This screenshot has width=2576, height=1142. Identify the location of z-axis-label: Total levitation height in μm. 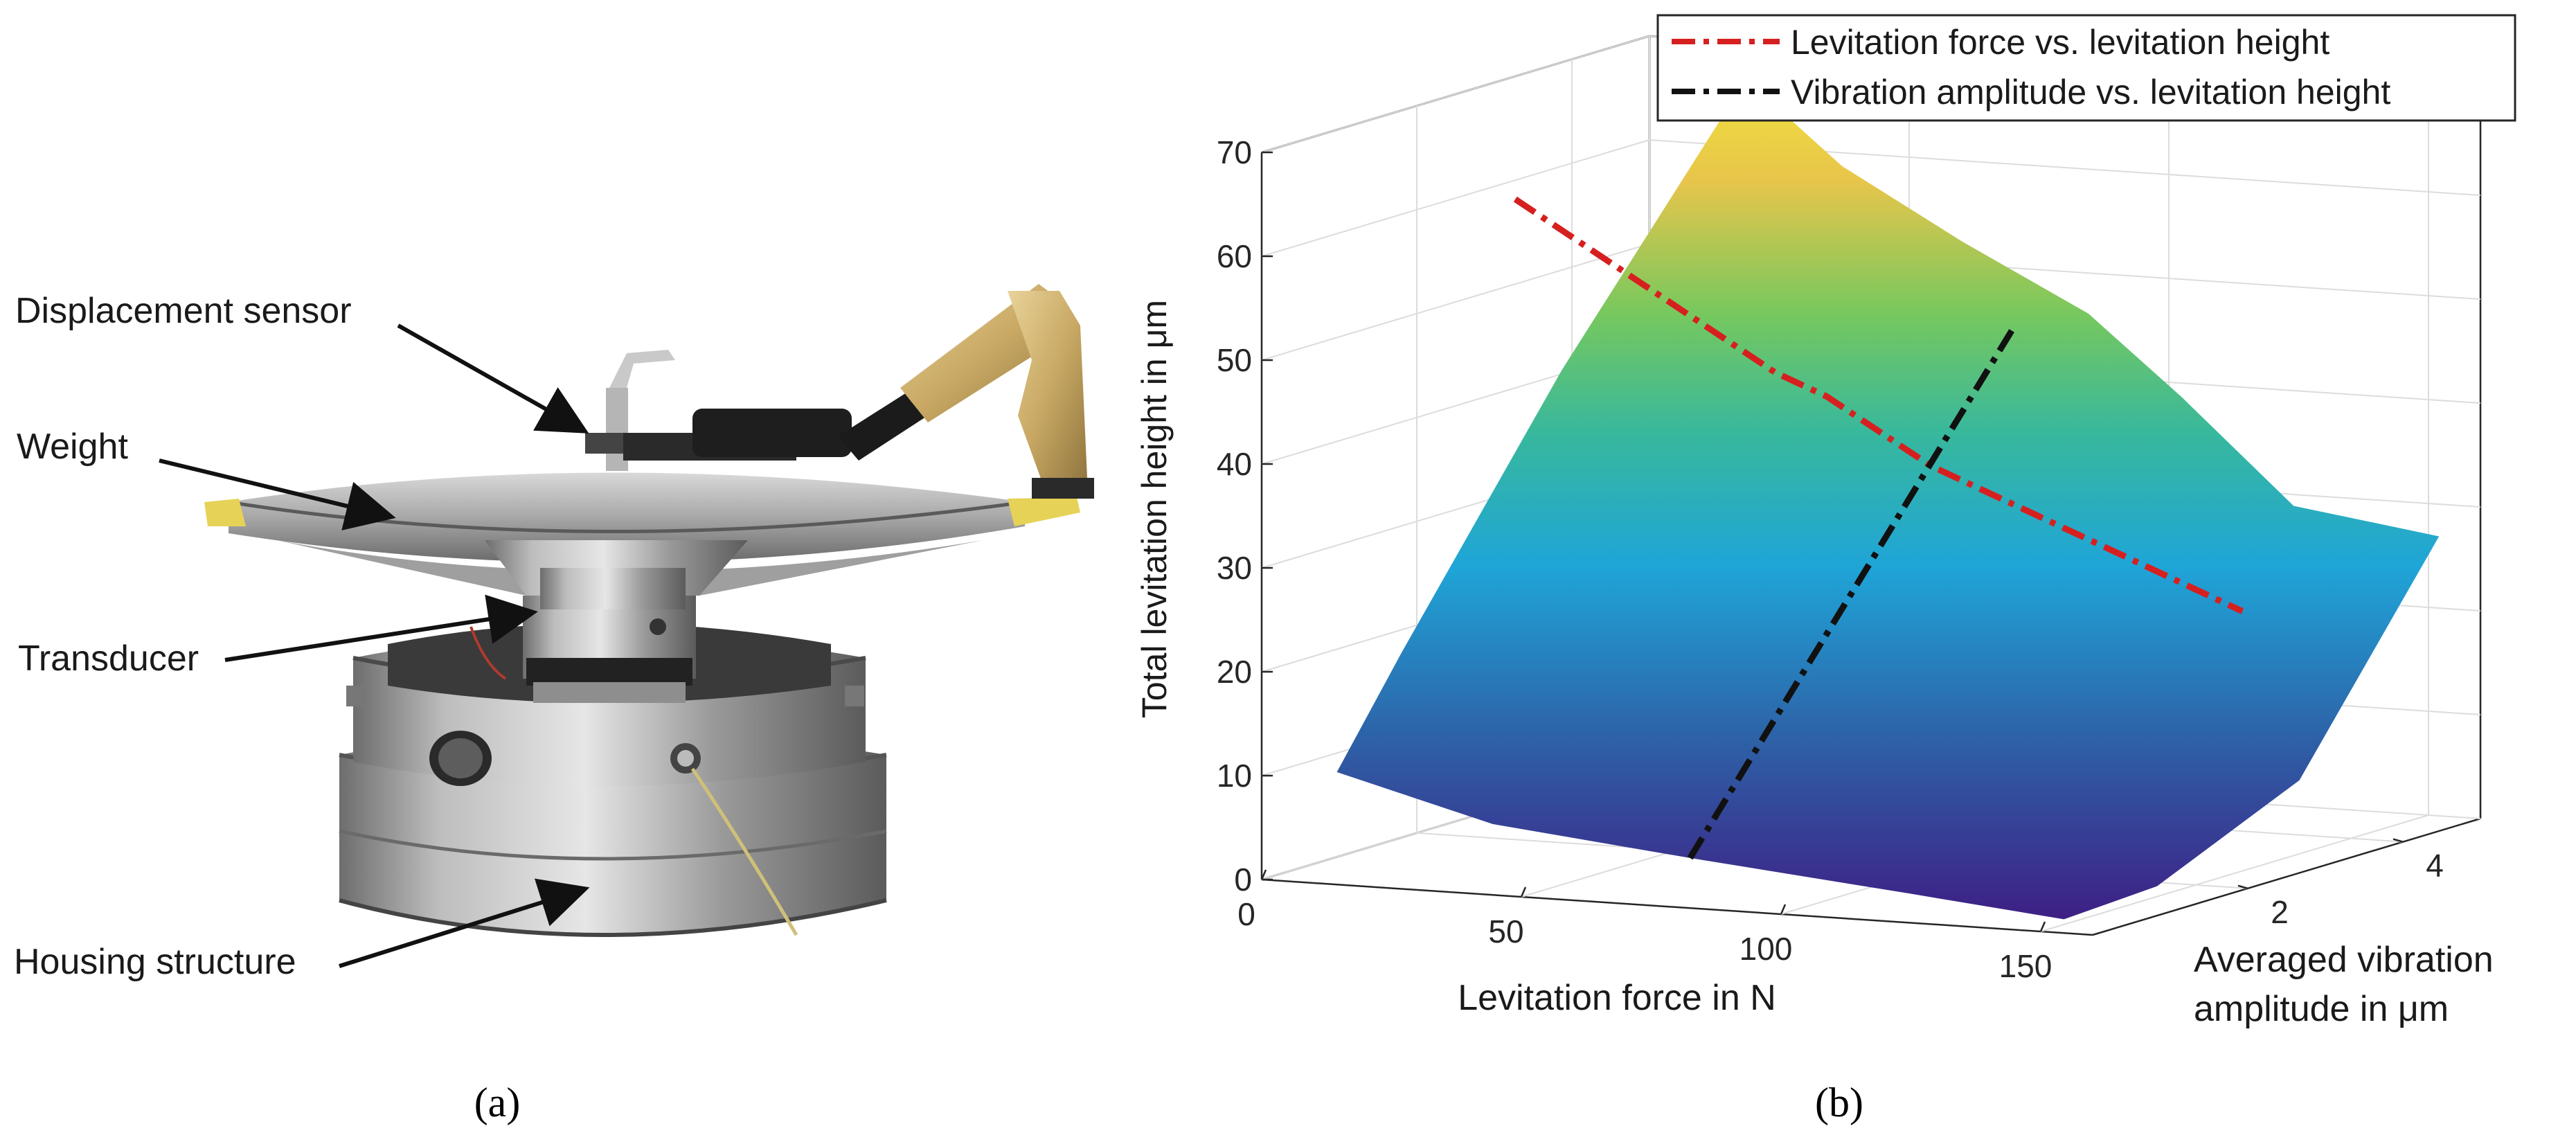
(1154, 509).